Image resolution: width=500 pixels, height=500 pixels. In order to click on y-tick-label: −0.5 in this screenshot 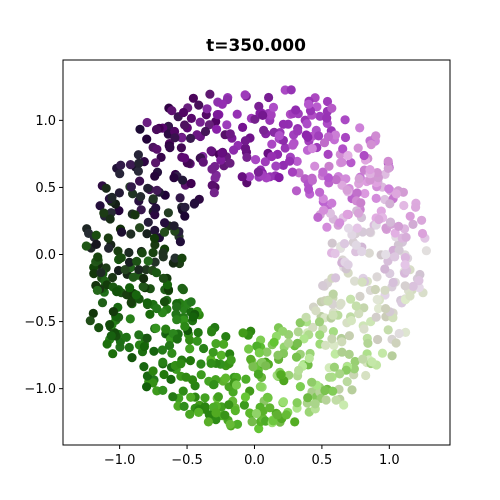, I will do `click(40, 322)`.